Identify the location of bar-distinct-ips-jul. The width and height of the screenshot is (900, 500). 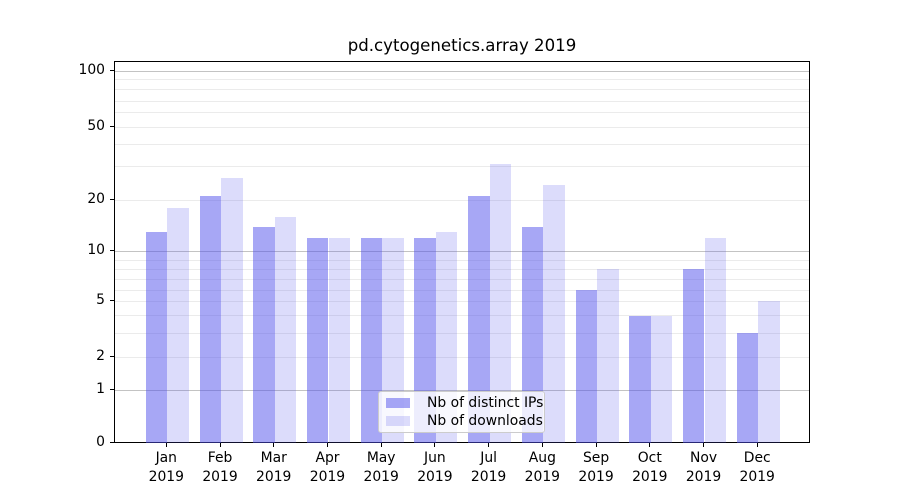
(479, 319).